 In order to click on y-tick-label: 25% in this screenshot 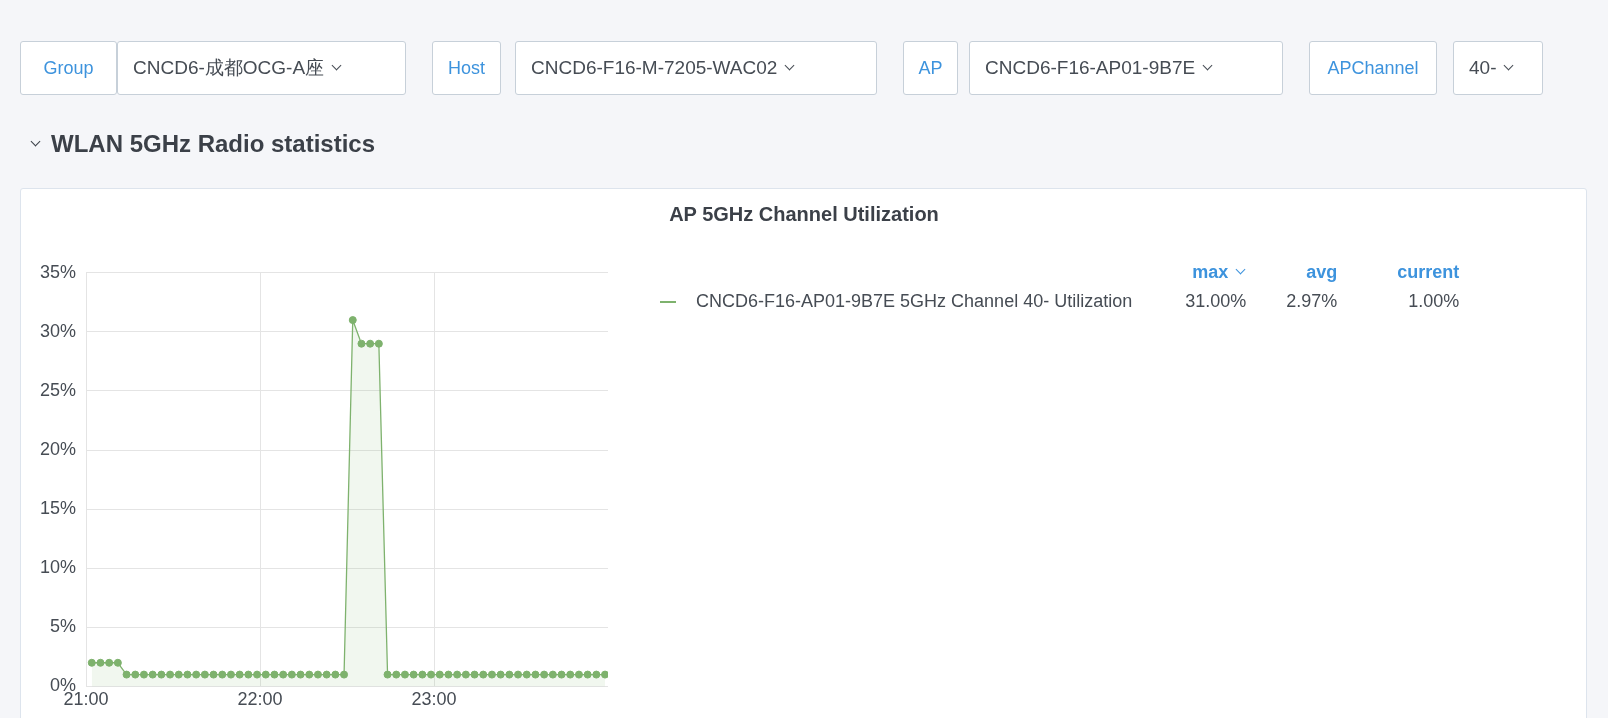, I will do `click(58, 389)`.